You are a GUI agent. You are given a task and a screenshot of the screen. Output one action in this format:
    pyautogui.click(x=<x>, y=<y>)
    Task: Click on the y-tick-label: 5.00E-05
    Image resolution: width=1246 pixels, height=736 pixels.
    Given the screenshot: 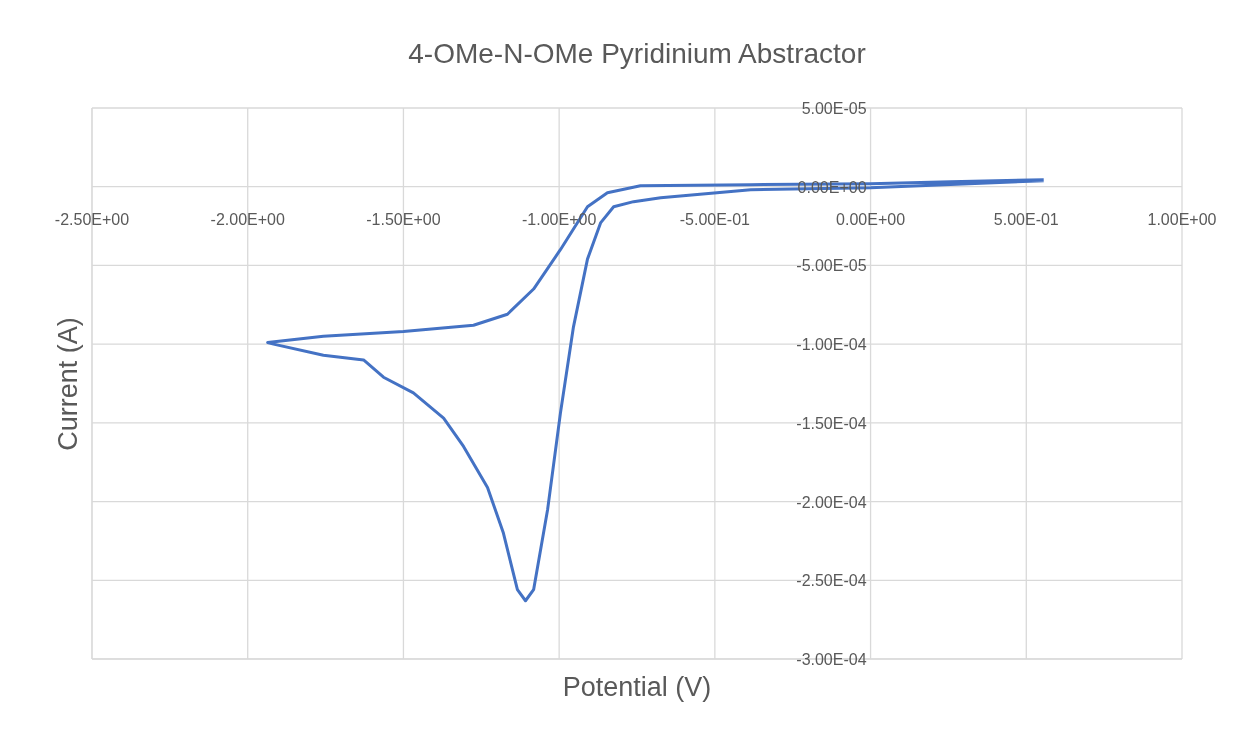 What is the action you would take?
    pyautogui.click(x=834, y=108)
    